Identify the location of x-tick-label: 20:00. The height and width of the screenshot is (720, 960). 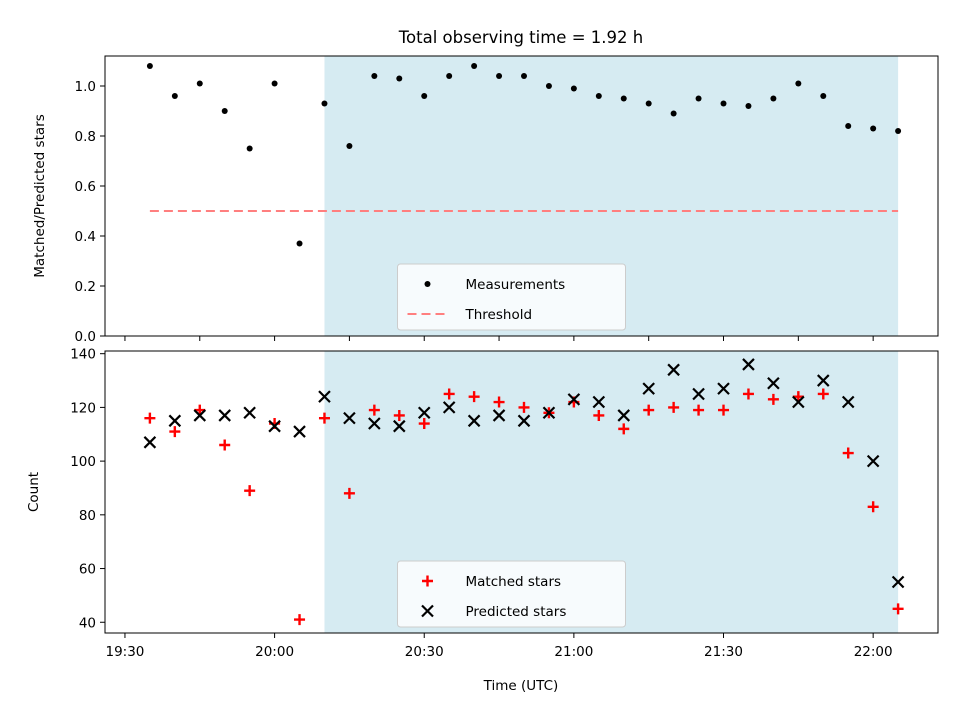
(274, 652).